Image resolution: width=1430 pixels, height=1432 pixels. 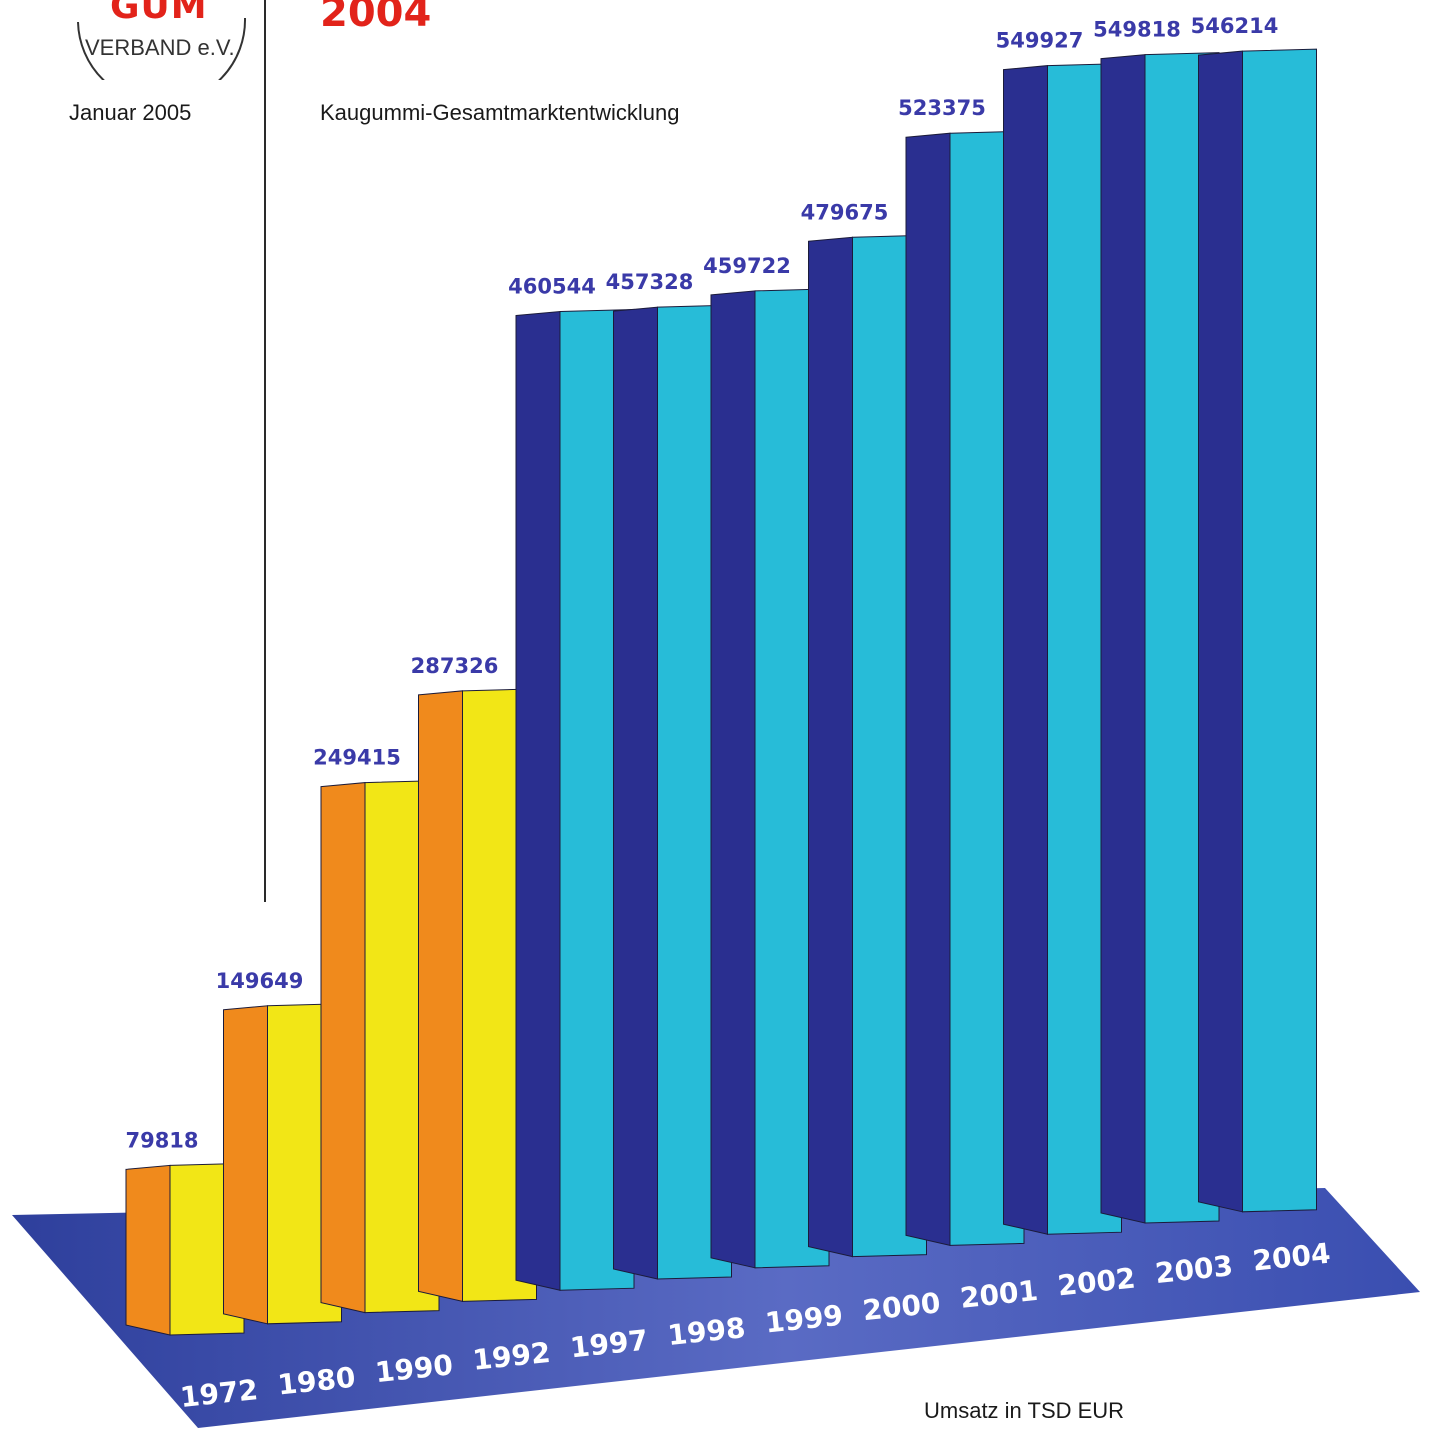 What do you see at coordinates (706, 1331) in the screenshot?
I see `category-label-1998: 1998` at bounding box center [706, 1331].